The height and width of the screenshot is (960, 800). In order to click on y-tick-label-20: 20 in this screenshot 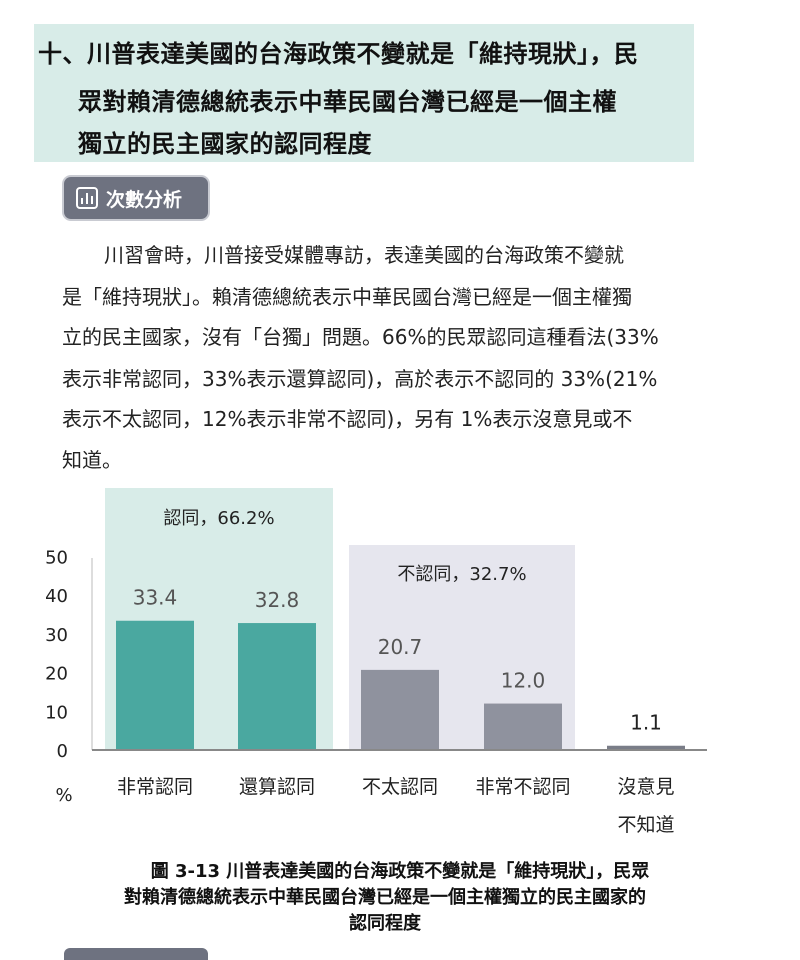, I will do `click(56, 674)`.